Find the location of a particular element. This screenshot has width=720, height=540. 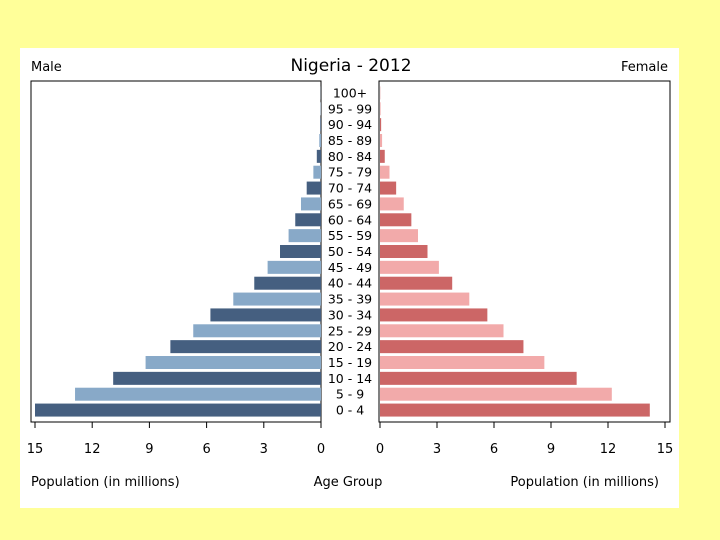

age-group-label-19: 5 - 9 is located at coordinates (350, 394).